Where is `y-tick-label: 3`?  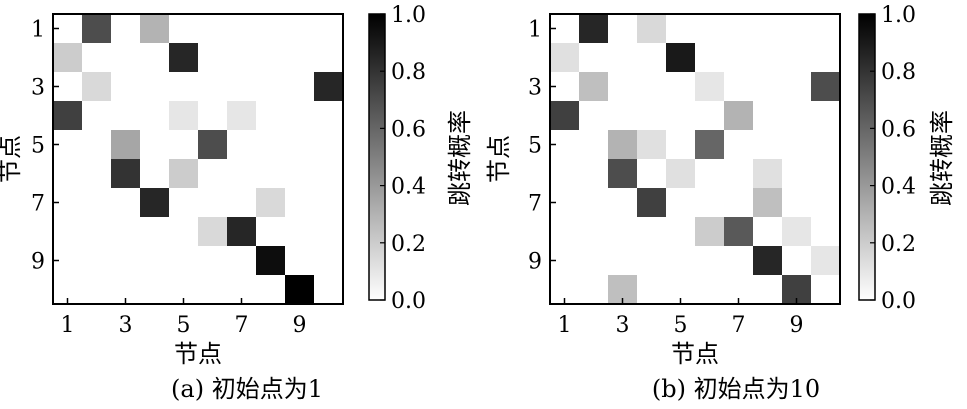 y-tick-label: 3 is located at coordinates (38, 88).